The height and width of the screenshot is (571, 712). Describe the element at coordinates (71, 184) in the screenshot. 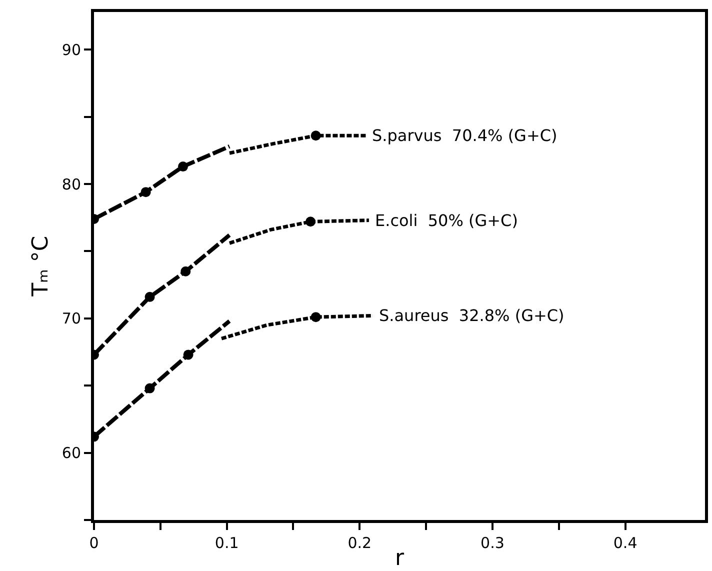

I see `y-tick-label: 80` at that location.